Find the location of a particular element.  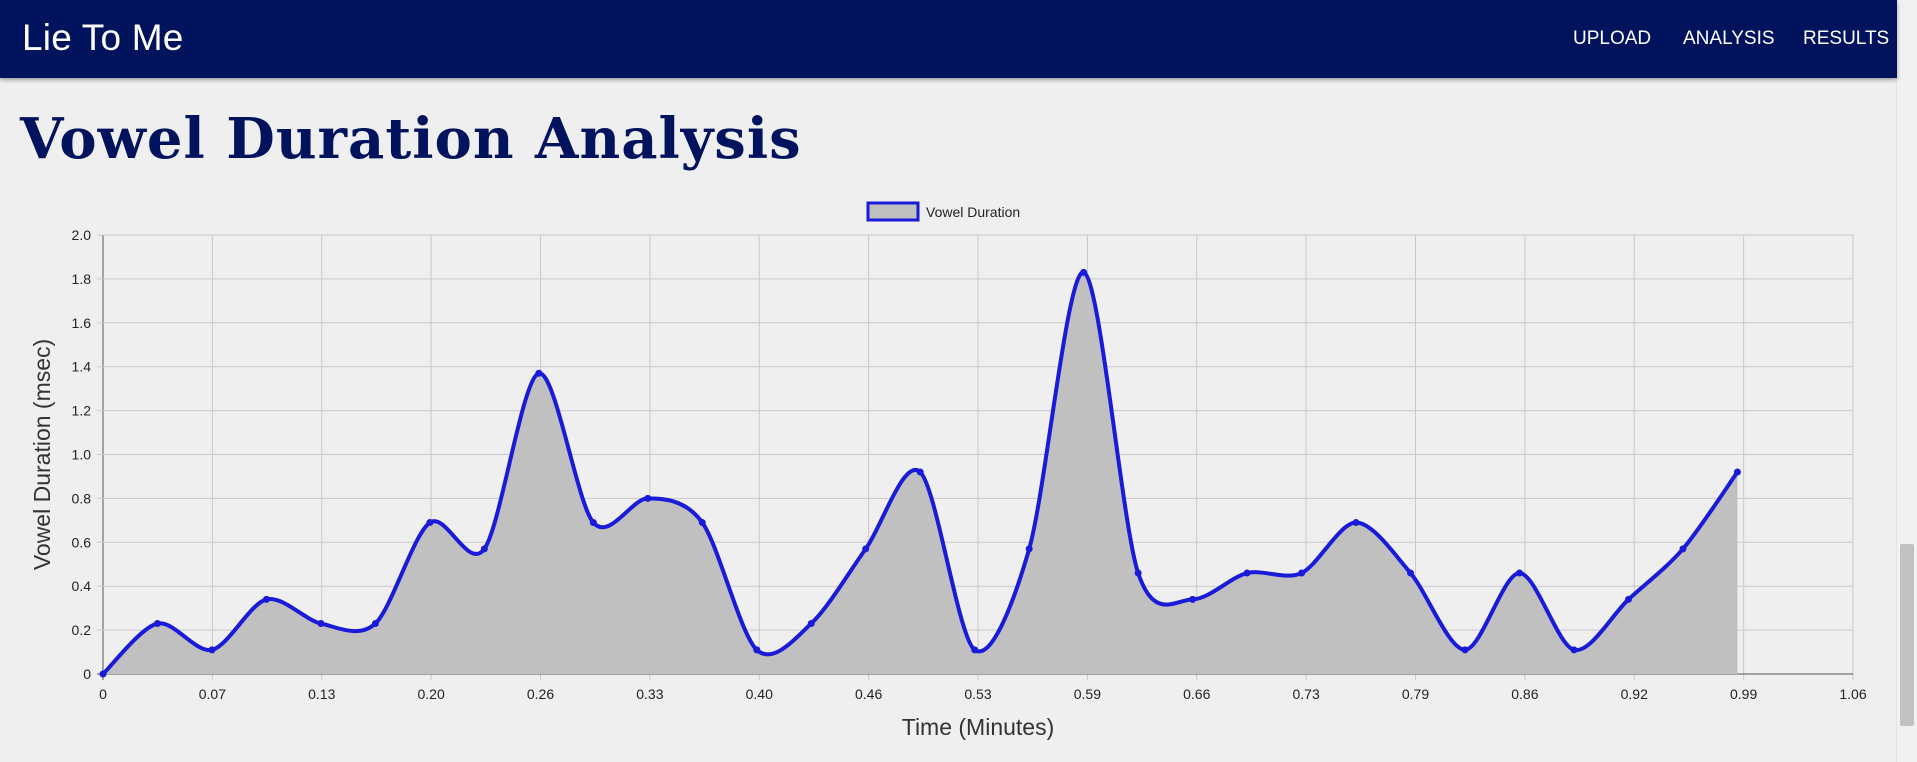

x-tick-label: 0.13 is located at coordinates (321, 694).